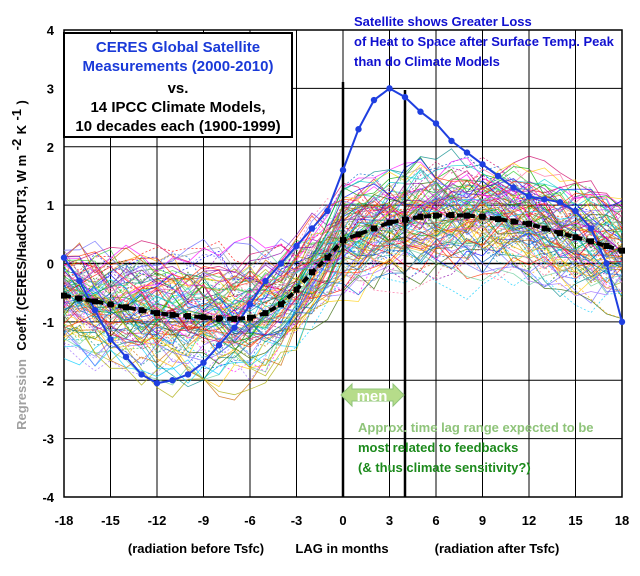 The height and width of the screenshot is (576, 640). Describe the element at coordinates (374, 289) in the screenshot. I see `lag-range-lines` at that location.